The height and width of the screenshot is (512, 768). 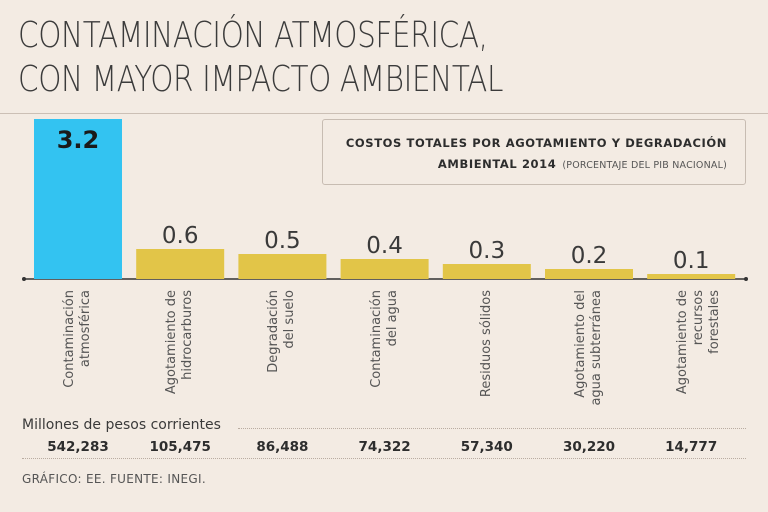 I want to click on bar-value-label: 0.5, so click(x=282, y=241).